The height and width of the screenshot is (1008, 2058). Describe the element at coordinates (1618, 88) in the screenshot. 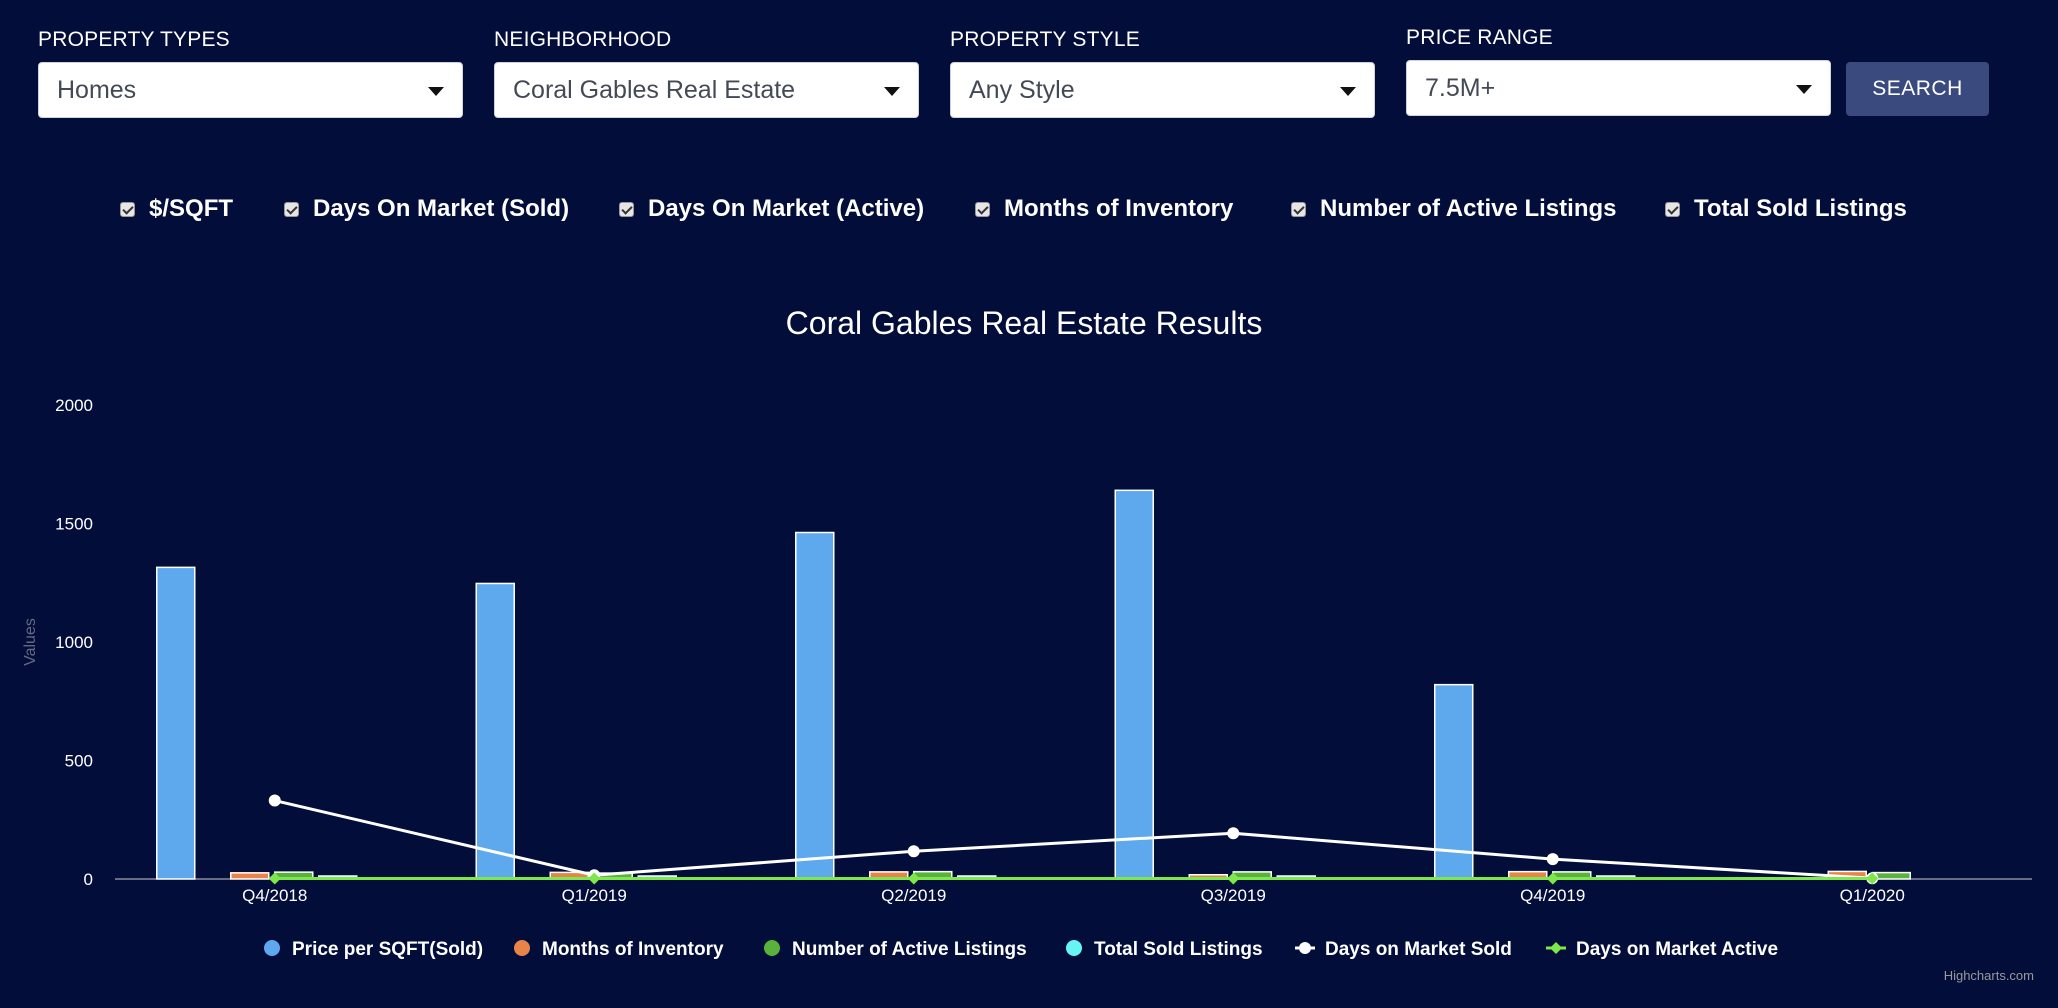

I see `price-range-select: 7.5M+` at that location.